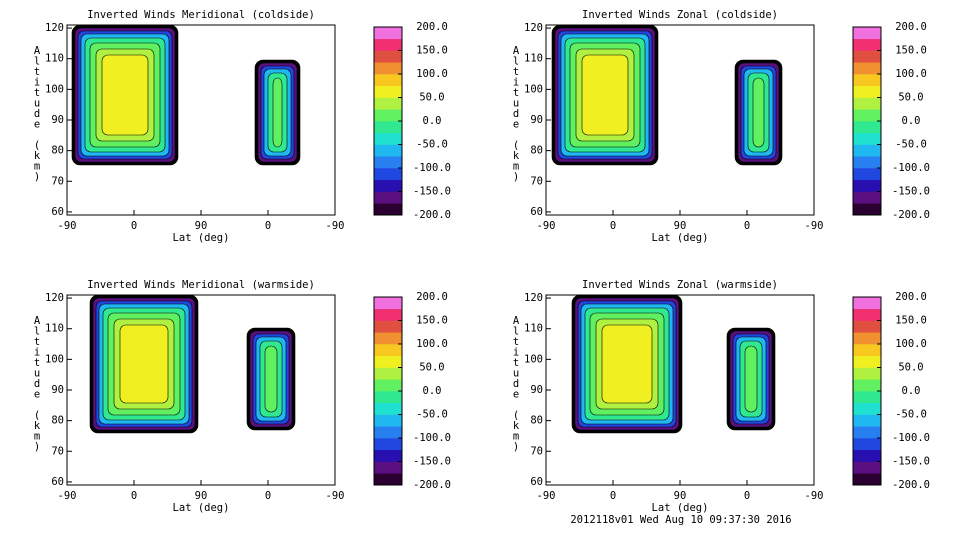 Image resolution: width=960 pixels, height=540 pixels. Describe the element at coordinates (533, 329) in the screenshot. I see `y-tick-label: 110` at that location.